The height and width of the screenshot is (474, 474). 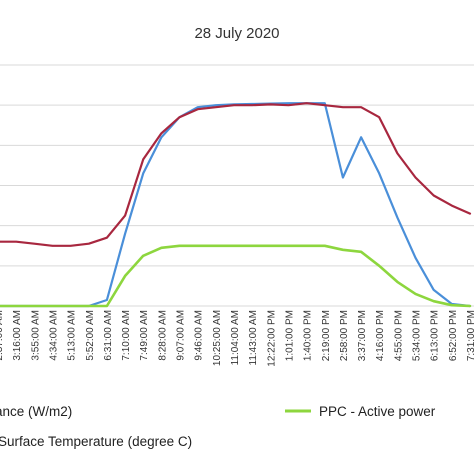 I want to click on x-tick-label: 10:25:00 AM, so click(x=217, y=338).